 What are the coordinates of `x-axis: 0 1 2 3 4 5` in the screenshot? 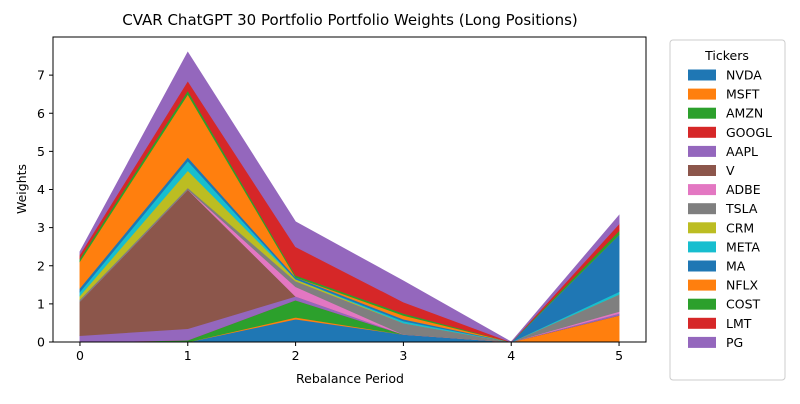 It's located at (349, 352).